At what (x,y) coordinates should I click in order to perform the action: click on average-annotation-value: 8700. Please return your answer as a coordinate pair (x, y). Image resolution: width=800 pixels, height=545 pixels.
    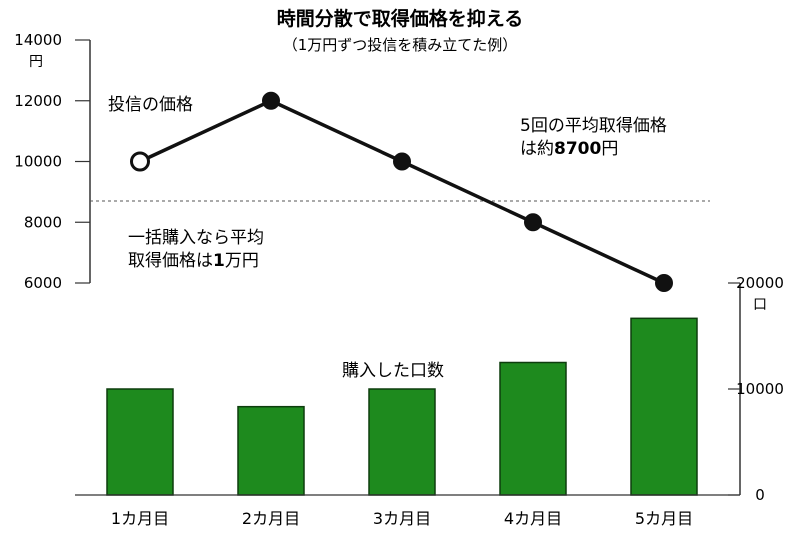
    Looking at the image, I should click on (577, 149).